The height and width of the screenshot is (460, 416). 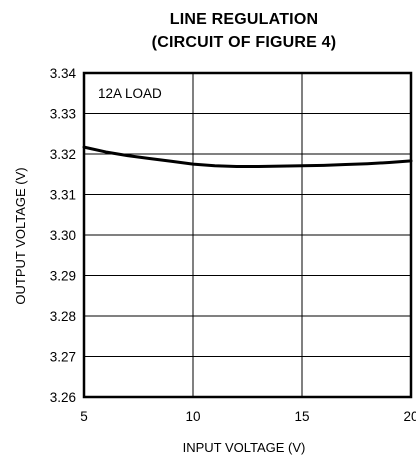 I want to click on x-tick-label: 10, so click(x=192, y=416).